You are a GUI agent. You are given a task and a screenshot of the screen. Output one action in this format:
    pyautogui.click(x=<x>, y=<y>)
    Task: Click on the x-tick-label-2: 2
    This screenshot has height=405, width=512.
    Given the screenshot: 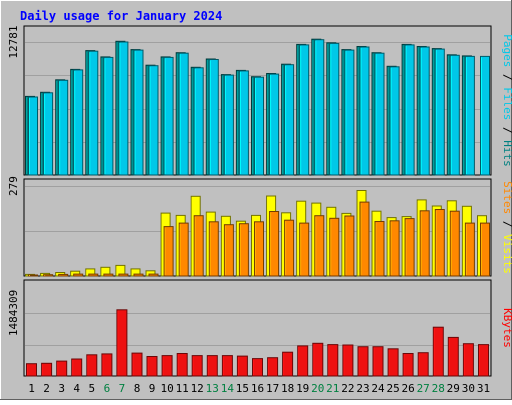 What is the action you would take?
    pyautogui.click(x=46, y=388)
    